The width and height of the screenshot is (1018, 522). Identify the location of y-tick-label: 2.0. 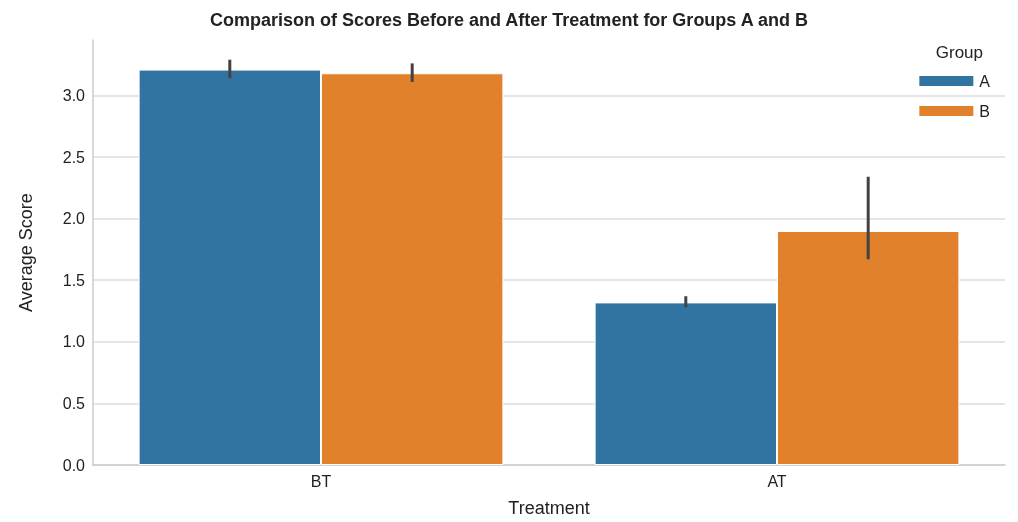
(74, 219).